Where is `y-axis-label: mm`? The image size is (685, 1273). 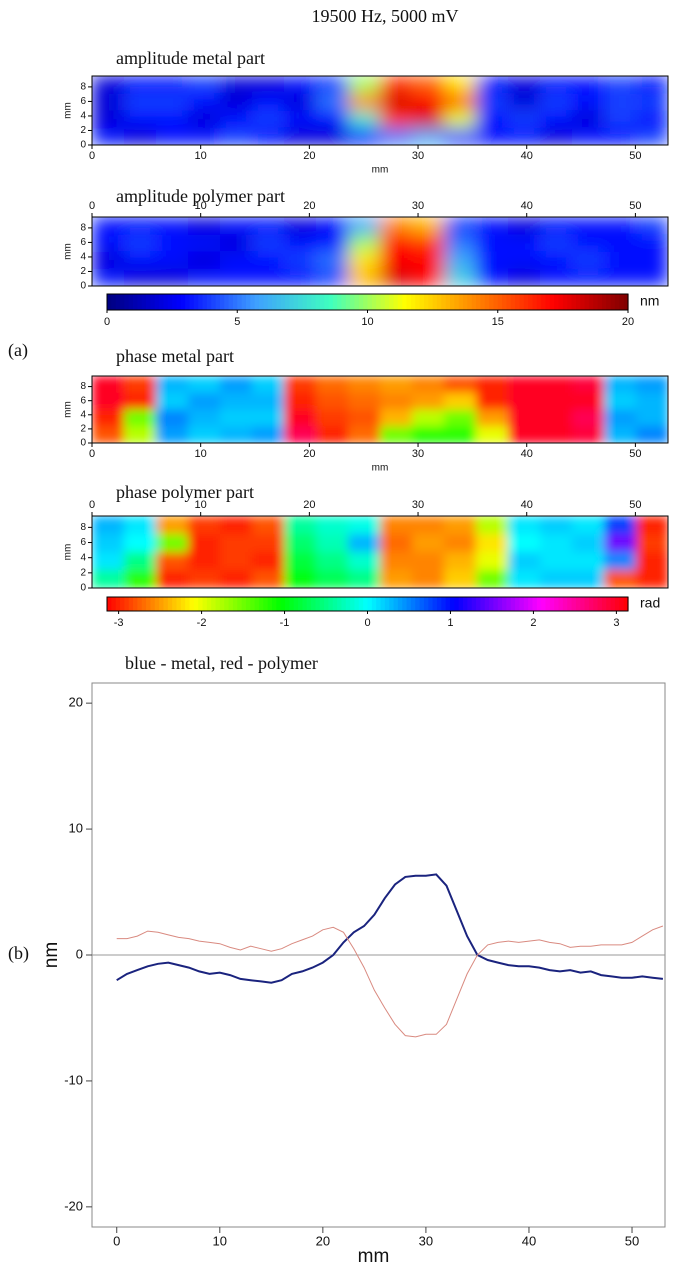 y-axis-label: mm is located at coordinates (68, 552).